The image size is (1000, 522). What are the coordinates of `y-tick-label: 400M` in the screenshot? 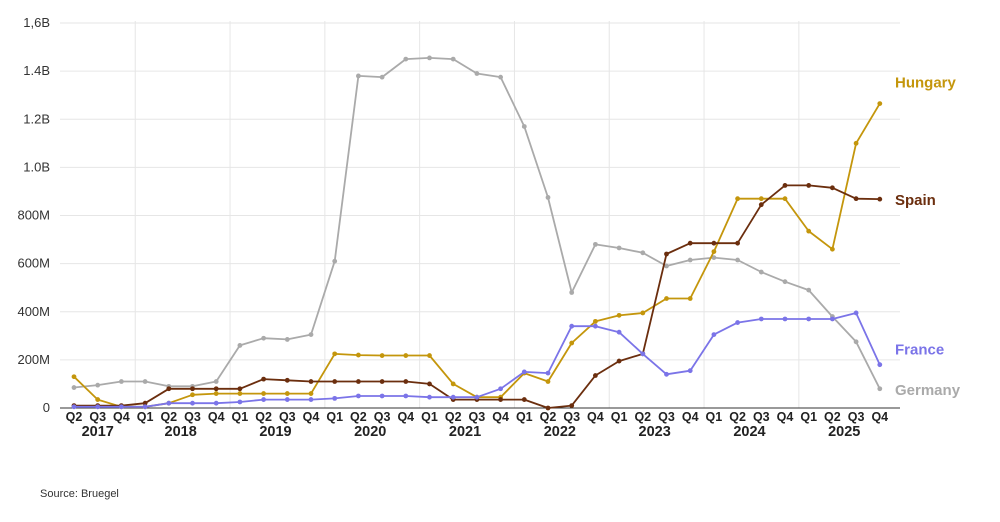 It's located at (33, 311).